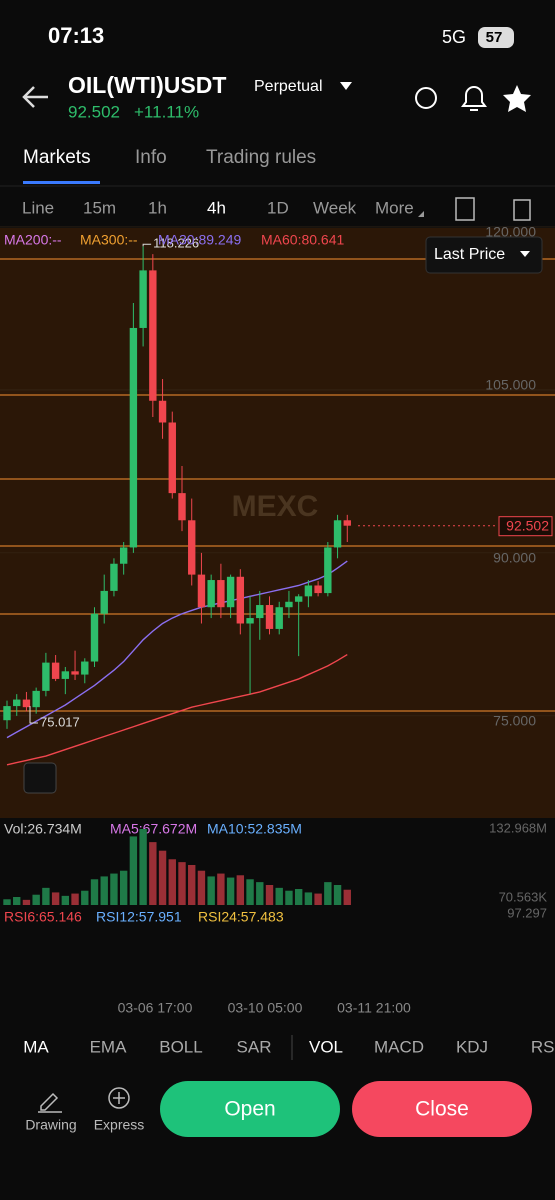  I want to click on indicator-tab: KDJ, so click(472, 1046).